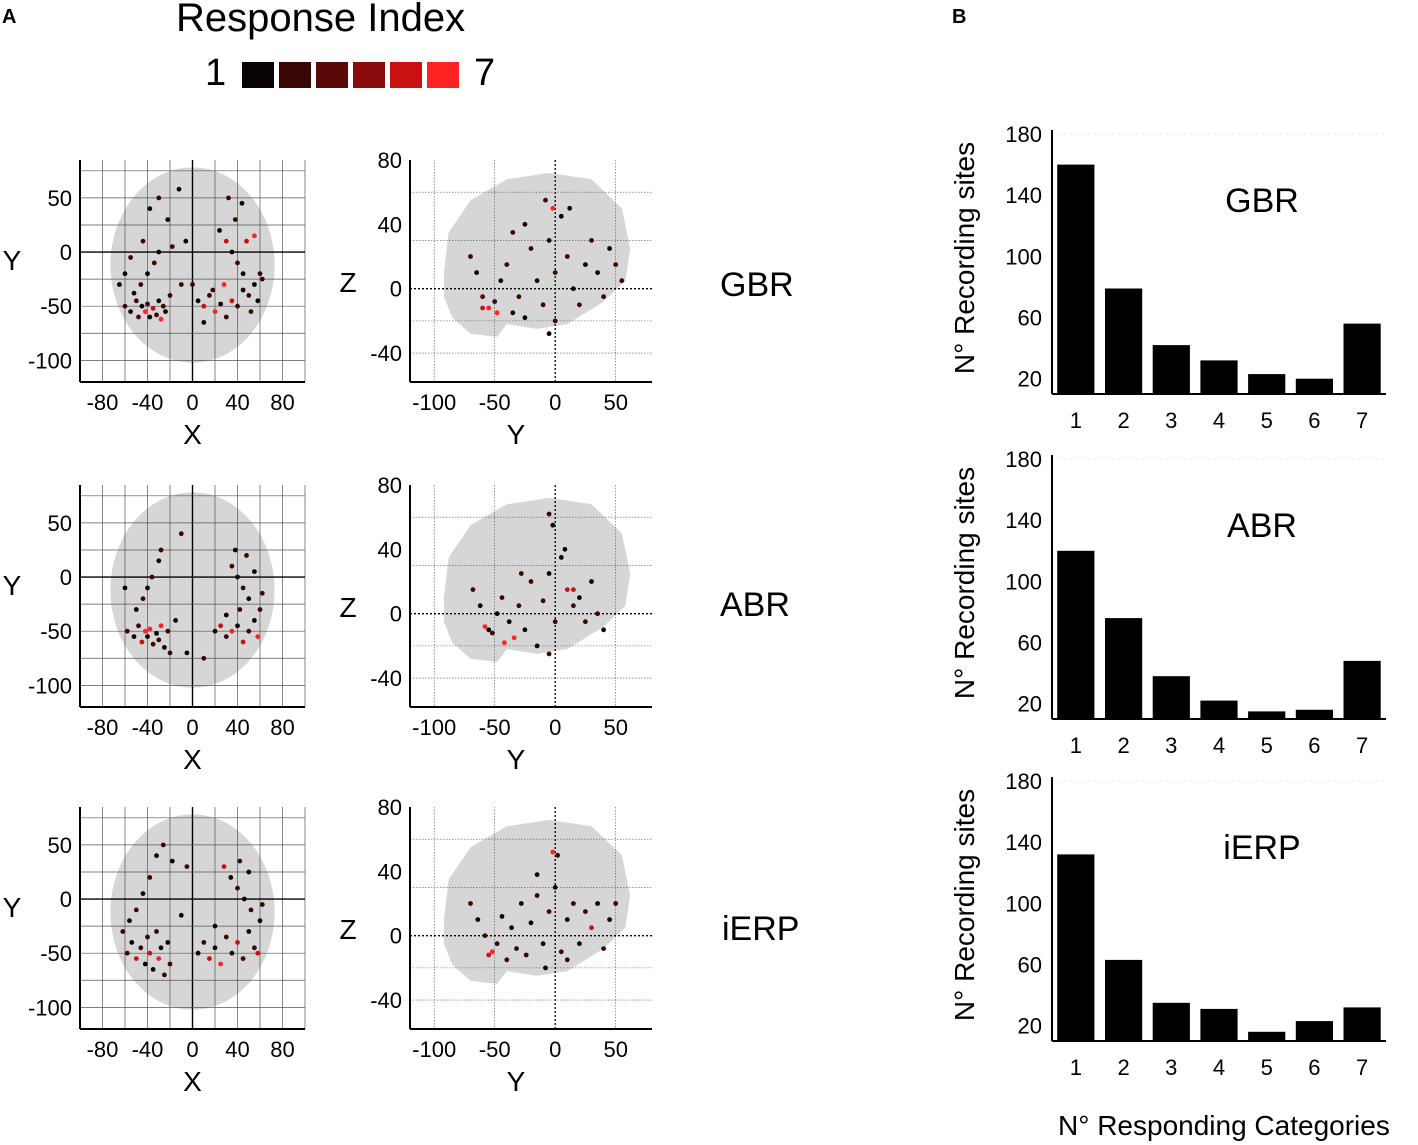 Image resolution: width=1418 pixels, height=1145 pixels. I want to click on x-tick-label: 40, so click(237, 1049).